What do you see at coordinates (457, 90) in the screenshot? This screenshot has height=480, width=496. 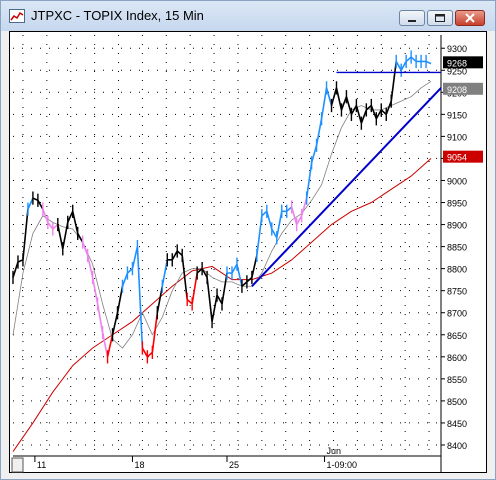 I see `price-label-text: 9208` at bounding box center [457, 90].